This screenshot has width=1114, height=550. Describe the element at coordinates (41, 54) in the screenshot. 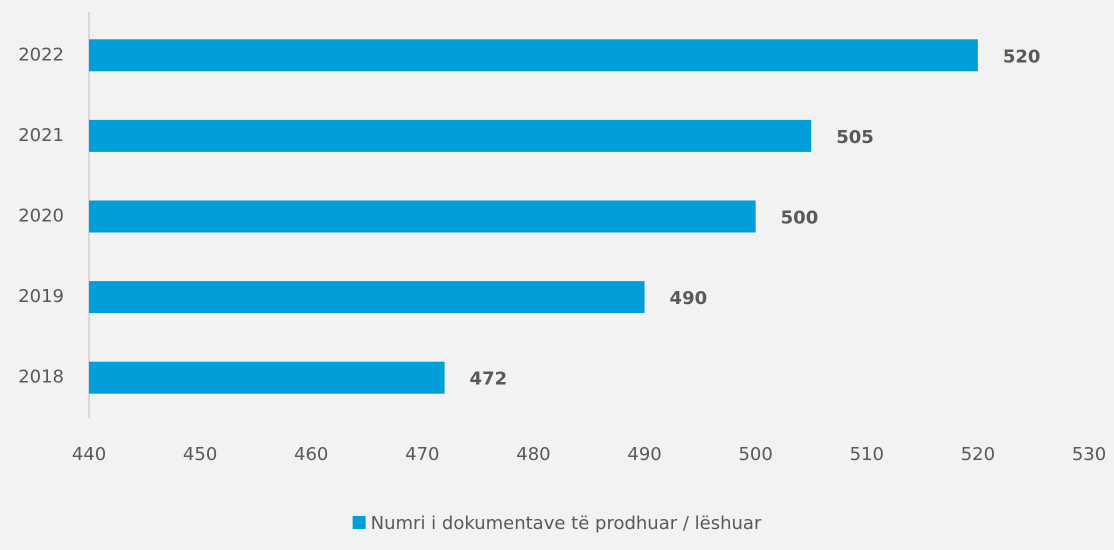

I see `y-tick-label: 2022` at that location.